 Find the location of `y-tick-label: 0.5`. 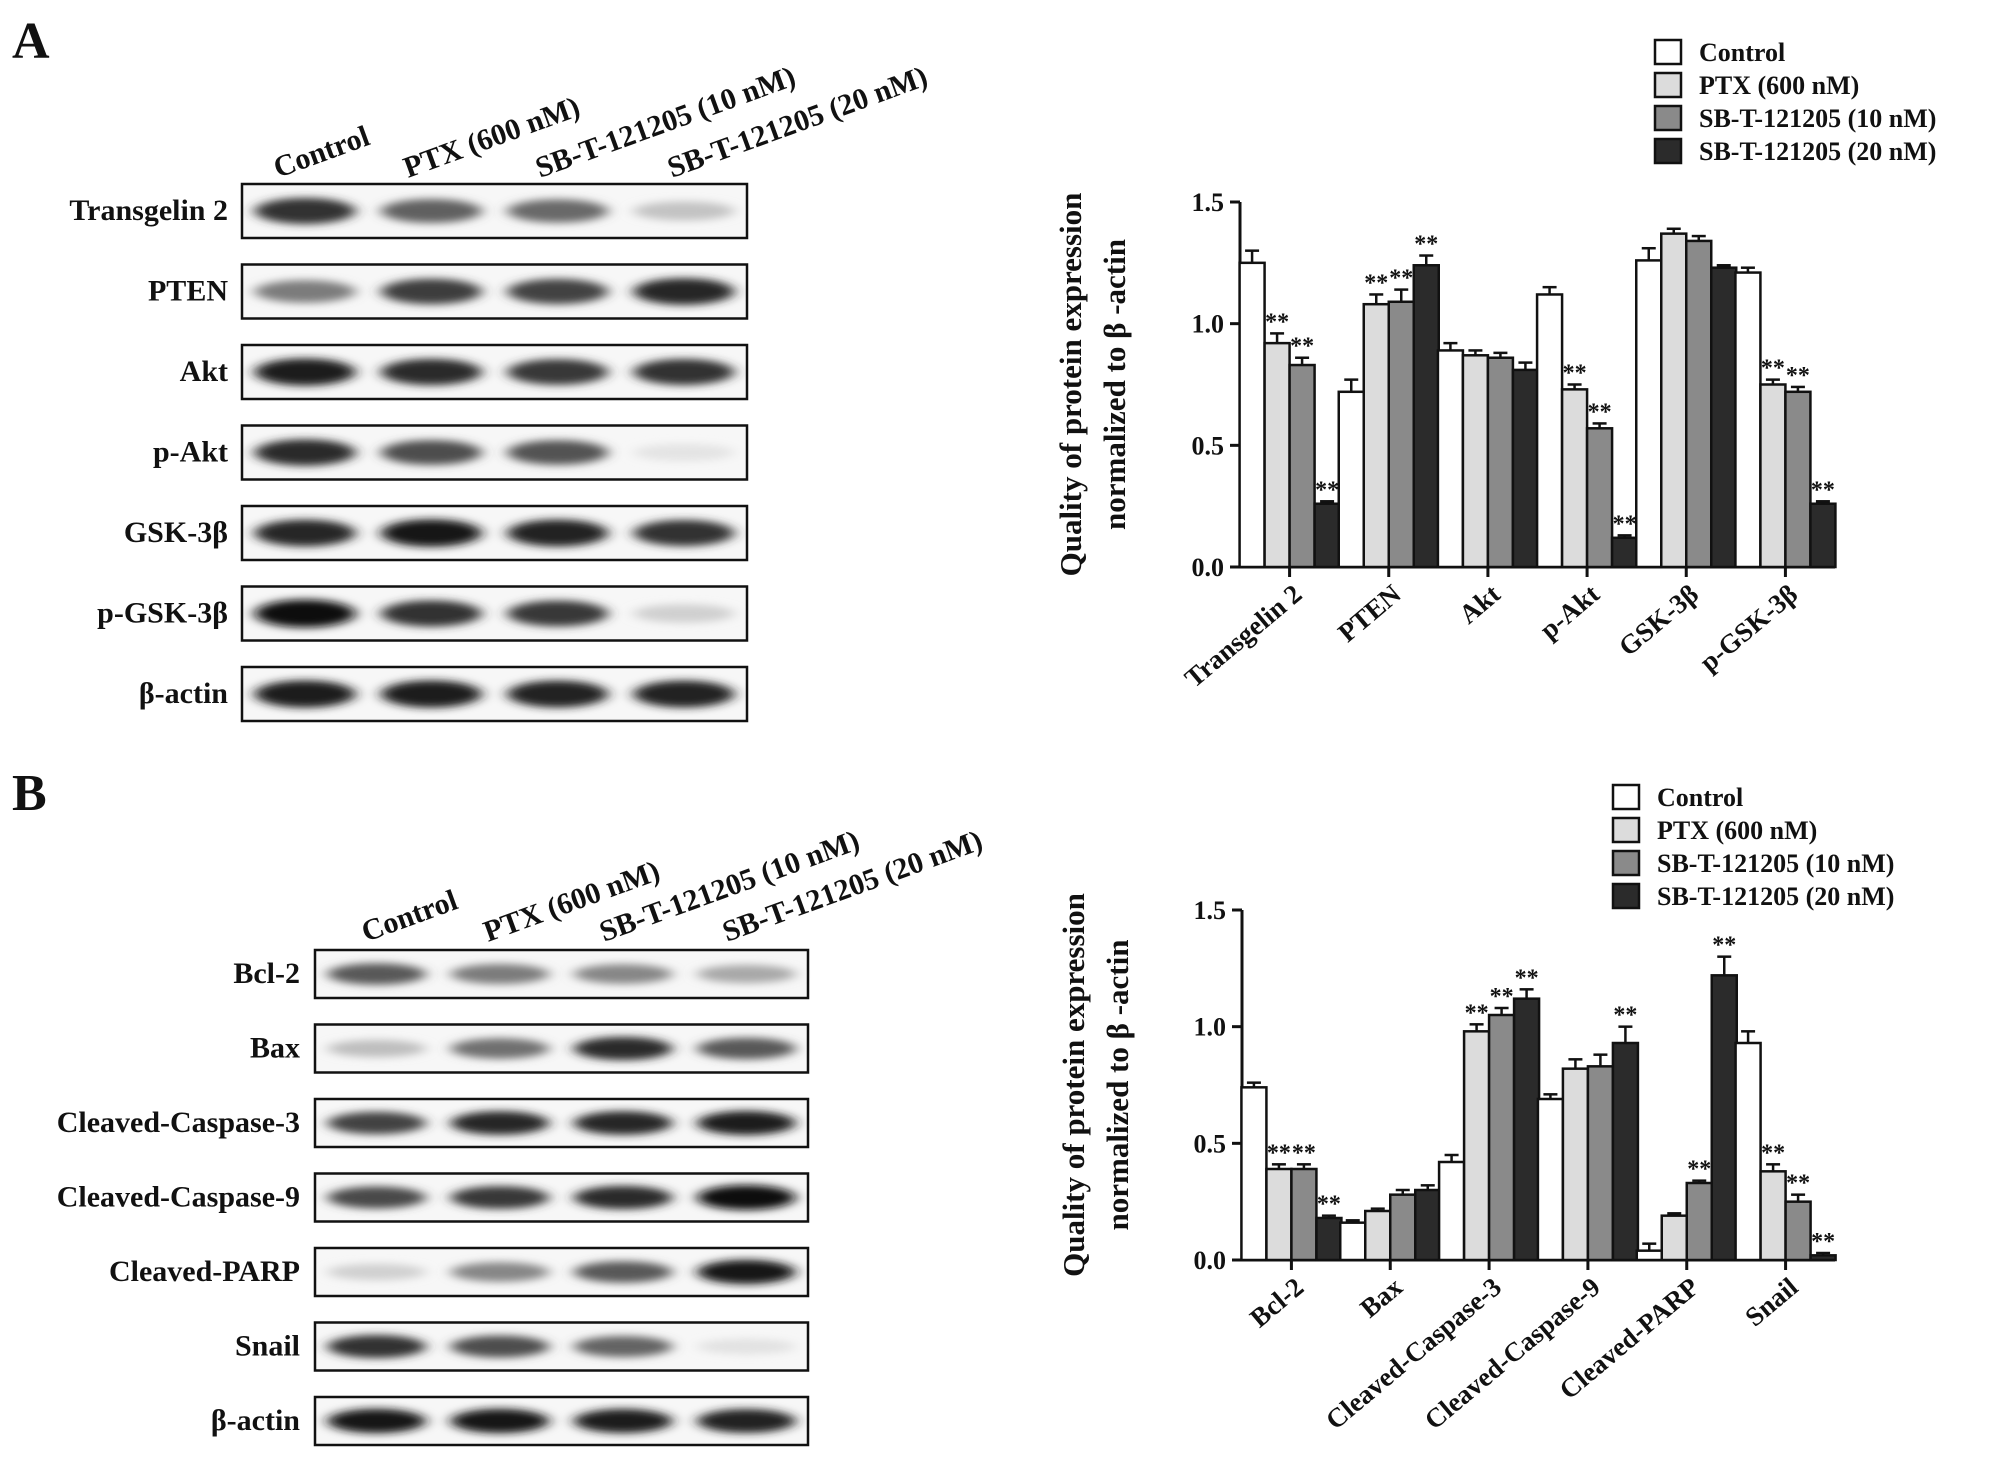

y-tick-label: 0.5 is located at coordinates (1210, 1143).